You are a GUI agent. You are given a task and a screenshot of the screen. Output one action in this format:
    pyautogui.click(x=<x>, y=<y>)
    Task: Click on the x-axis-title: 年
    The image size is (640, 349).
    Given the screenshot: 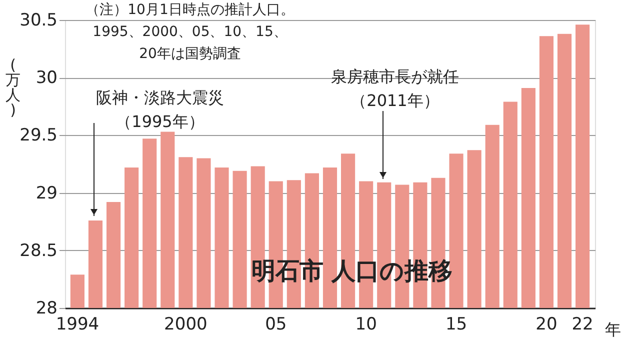 What is the action you would take?
    pyautogui.click(x=613, y=329)
    